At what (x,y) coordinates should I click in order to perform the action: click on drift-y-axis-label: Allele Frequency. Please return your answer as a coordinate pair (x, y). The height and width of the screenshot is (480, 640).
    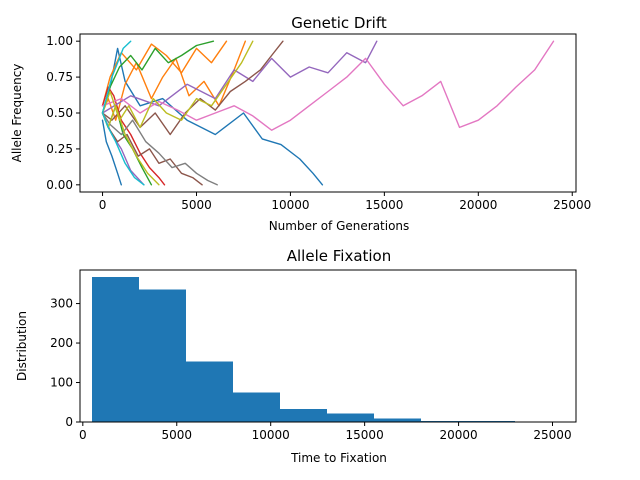
    Looking at the image, I should click on (17, 113).